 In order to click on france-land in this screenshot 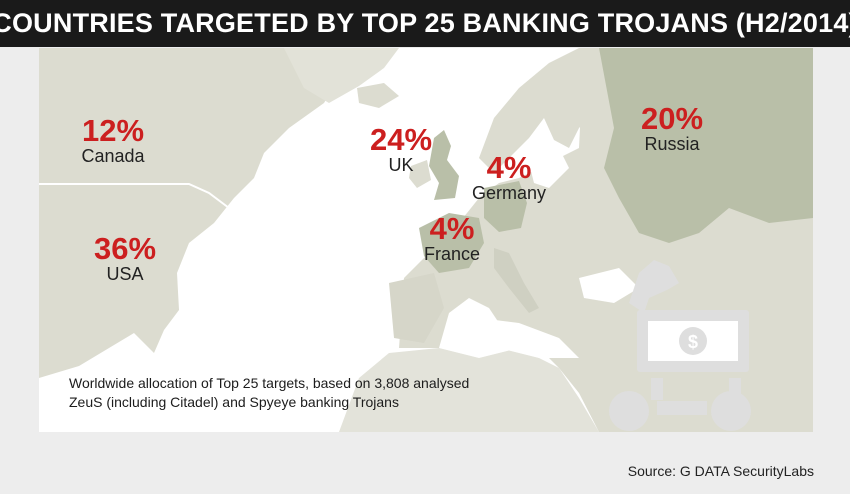, I will do `click(451, 243)`.